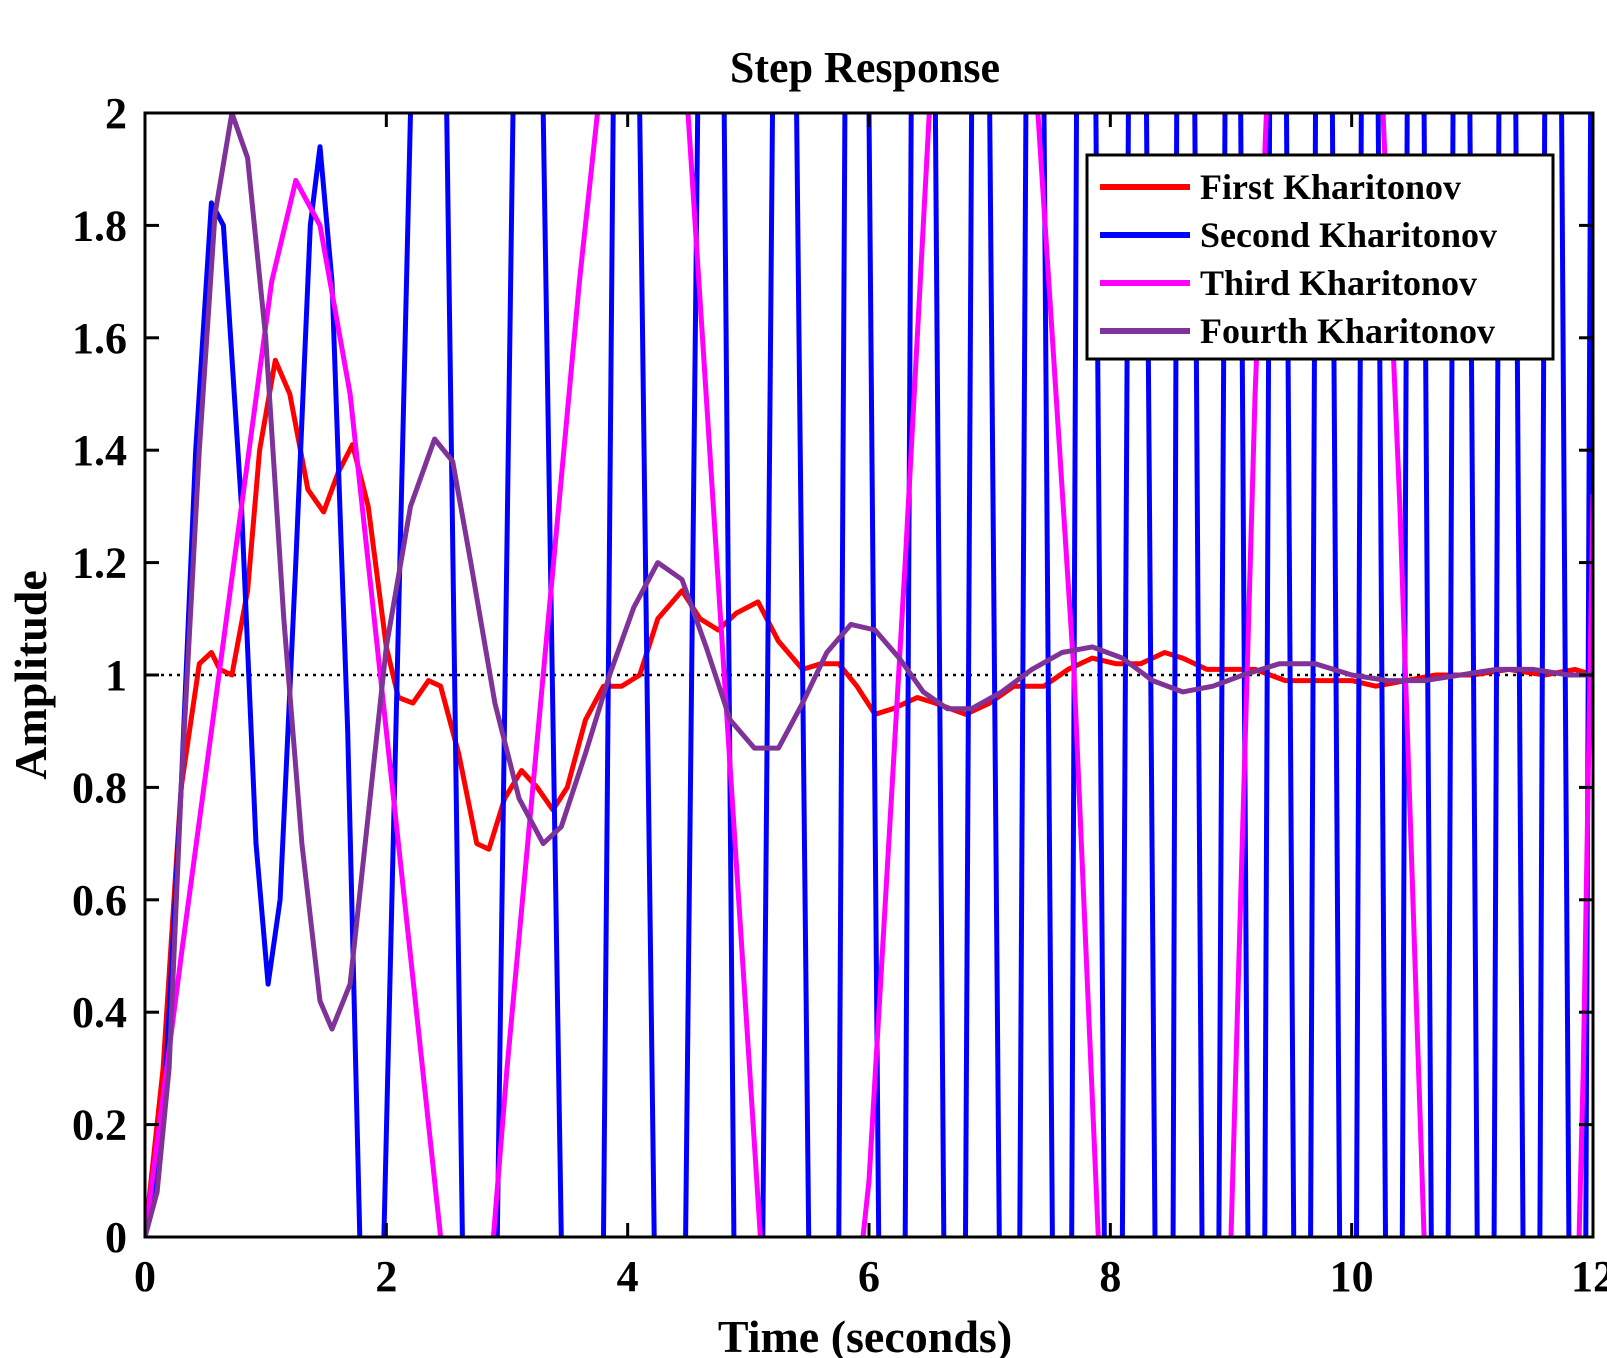 The image size is (1607, 1358). I want to click on legend-label-4: Fourth Kharitonov, so click(1347, 331).